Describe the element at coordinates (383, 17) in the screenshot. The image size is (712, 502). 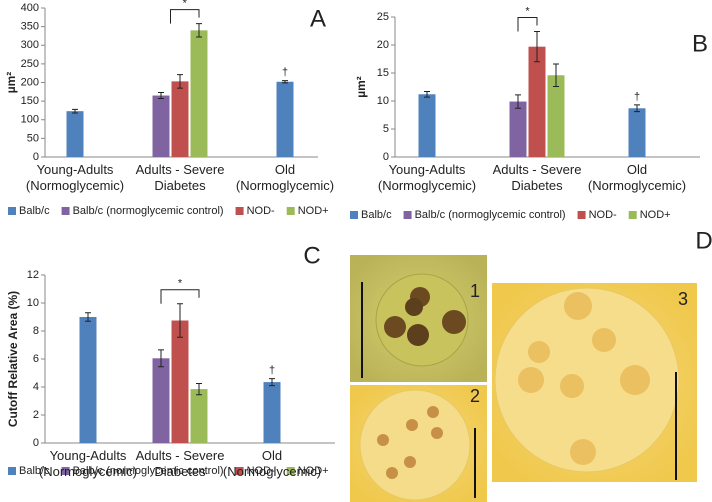
I see `y-tick-label: 25` at that location.